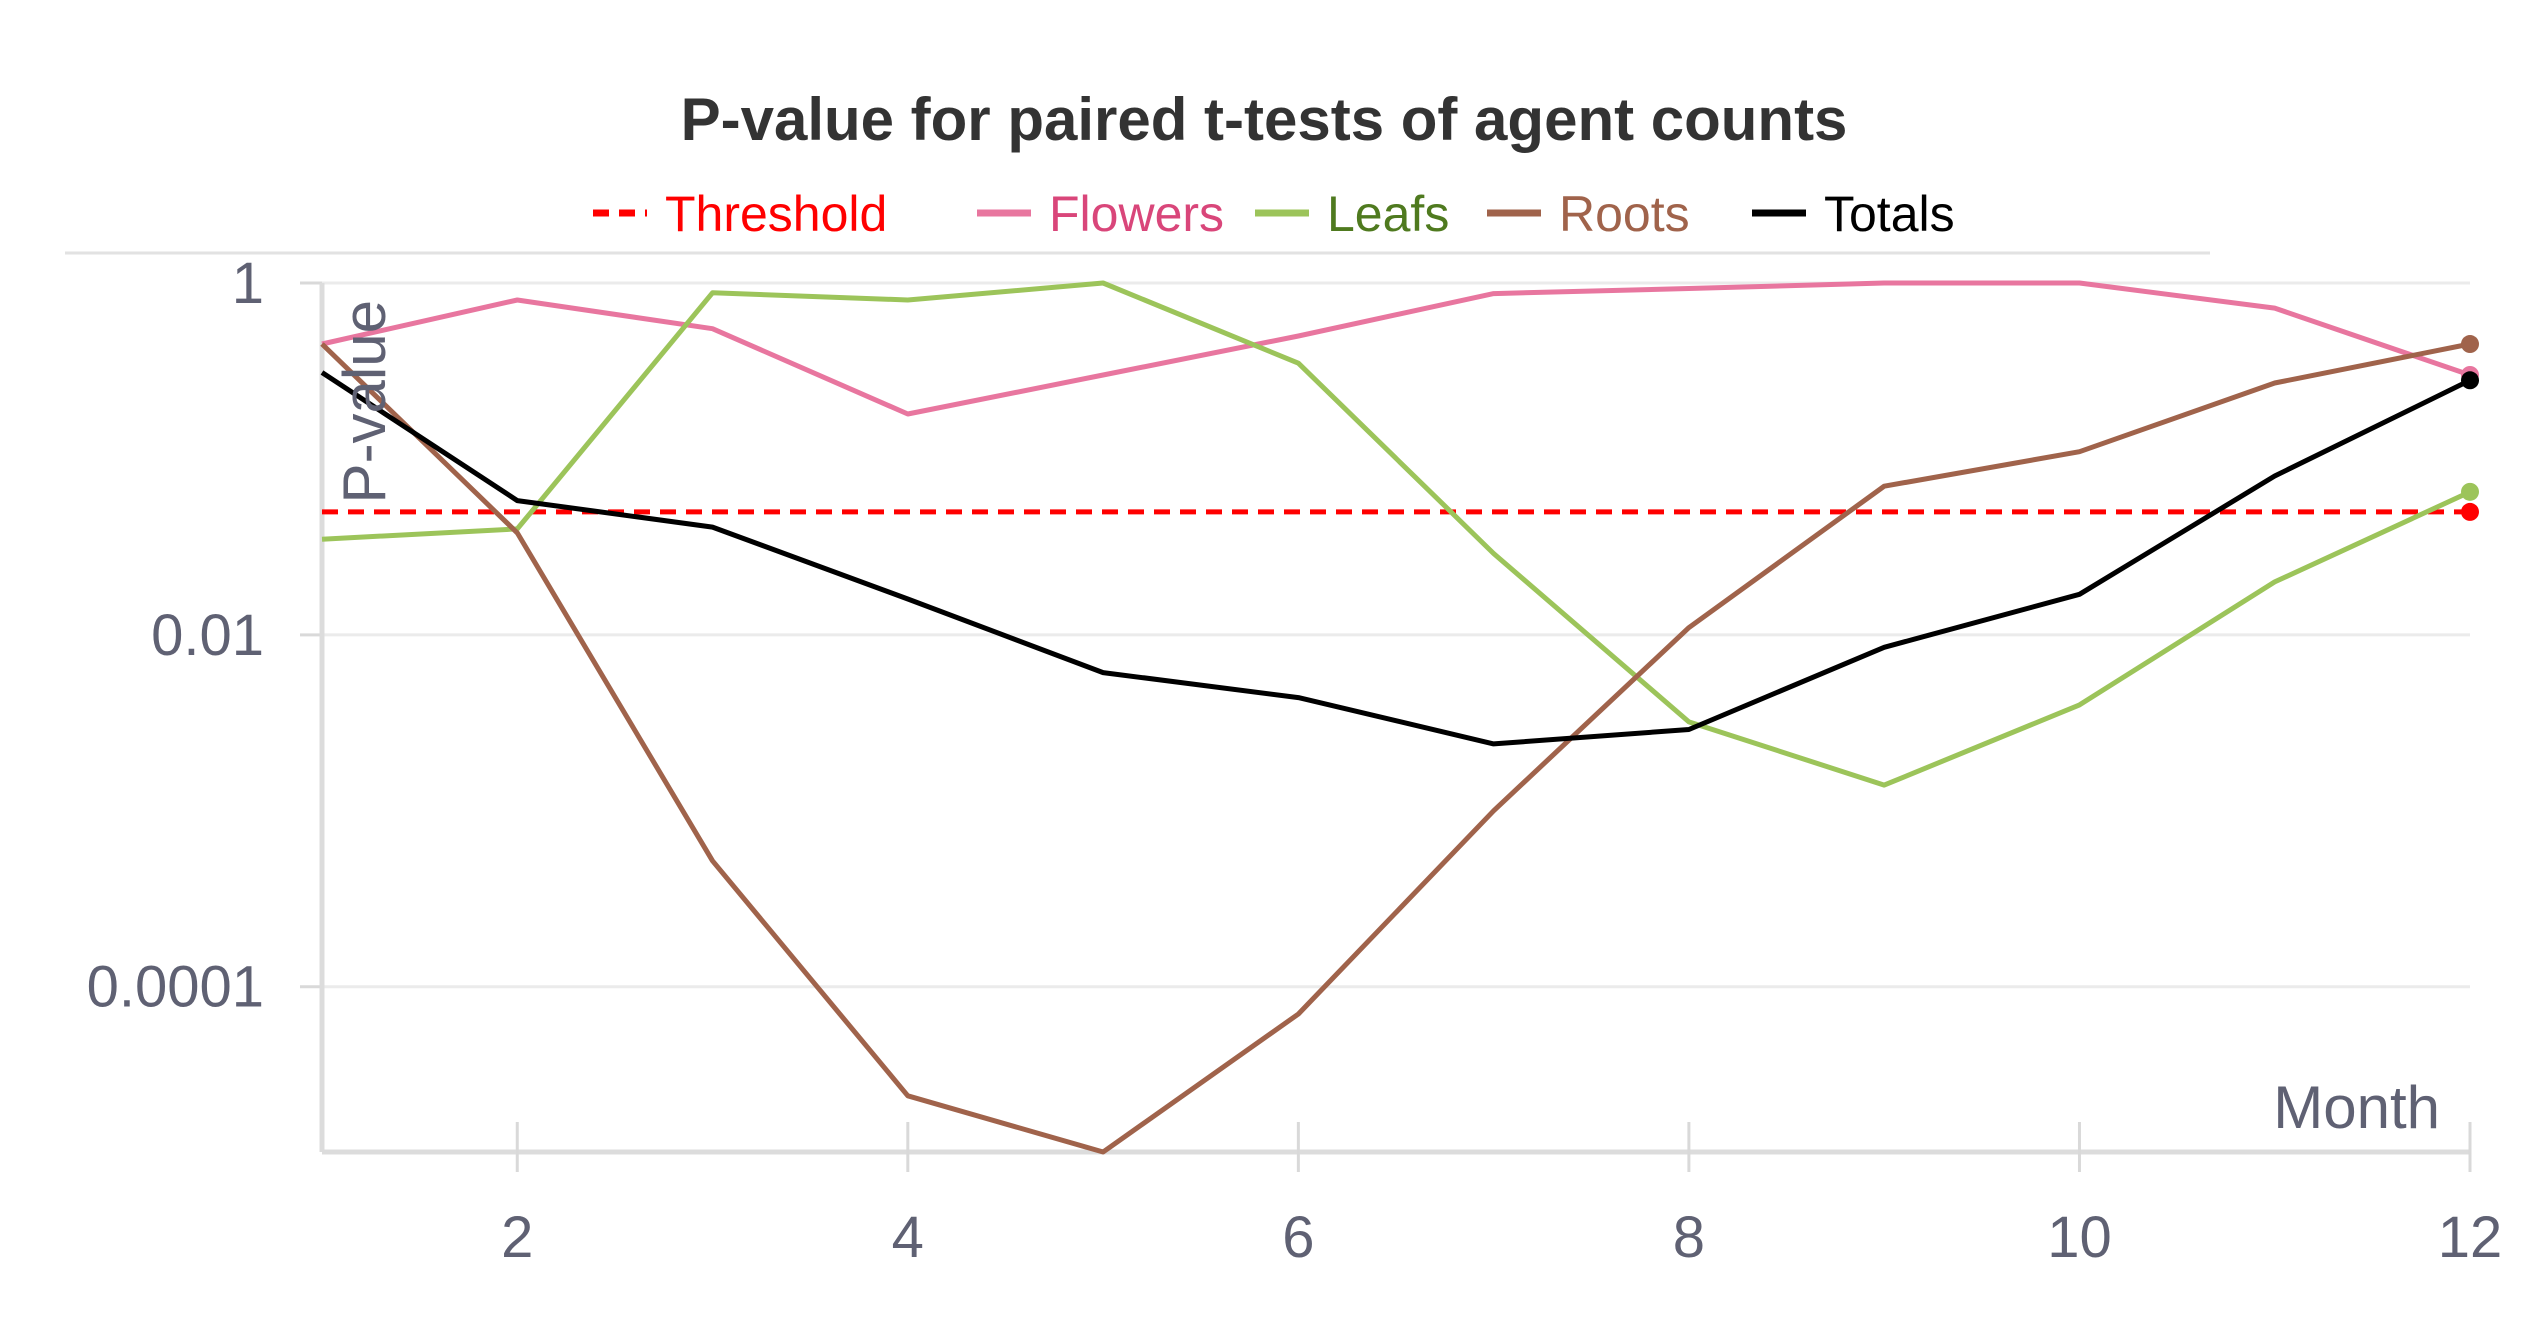 Image resolution: width=2528 pixels, height=1328 pixels. Describe the element at coordinates (2470, 1237) in the screenshot. I see `x-tick-label: 12` at that location.